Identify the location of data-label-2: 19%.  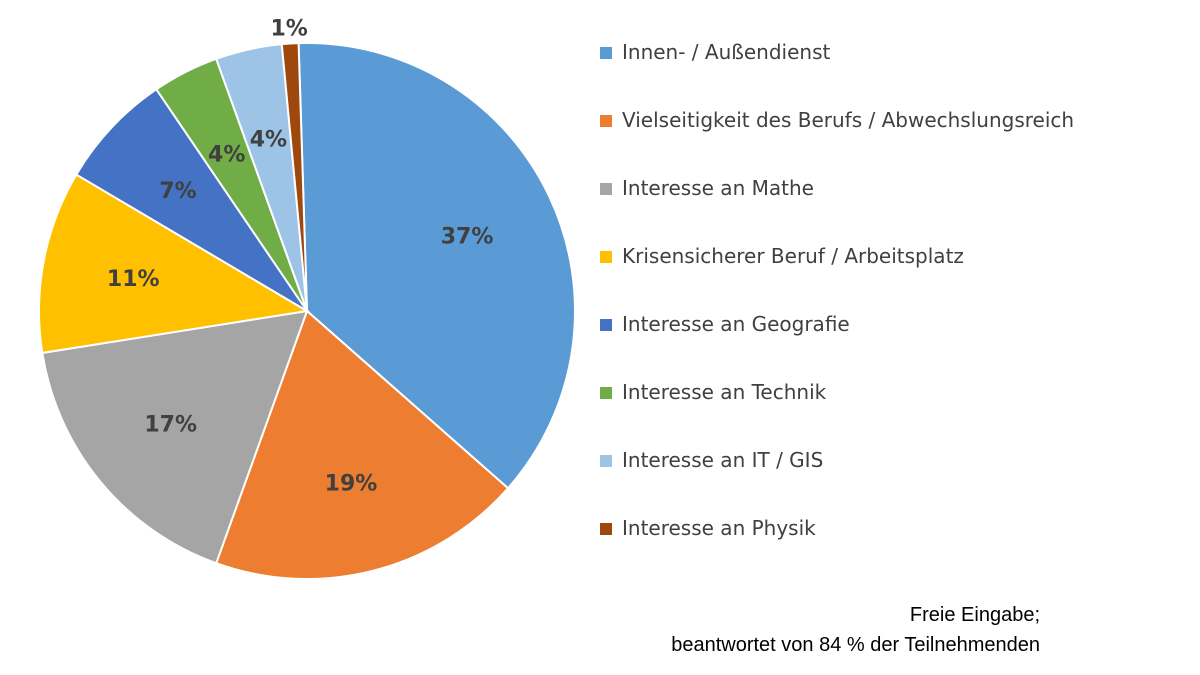
(351, 483).